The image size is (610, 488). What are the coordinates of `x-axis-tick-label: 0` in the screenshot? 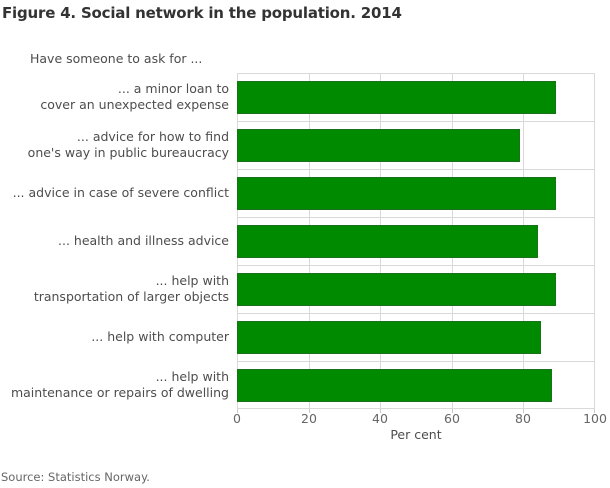 It's located at (237, 418).